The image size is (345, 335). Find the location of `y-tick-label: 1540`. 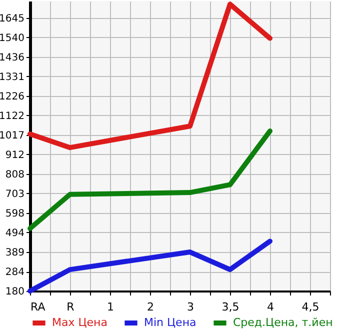

y-tick-label: 1540 is located at coordinates (12, 38).